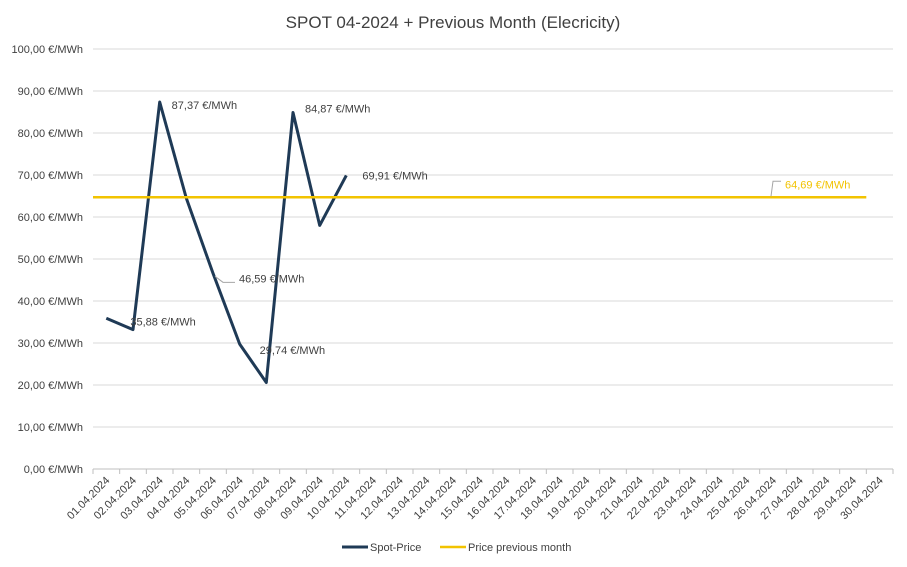 The image size is (907, 567). Describe the element at coordinates (50, 386) in the screenshot. I see `y-tick-label: 20,00 €/MWh` at that location.